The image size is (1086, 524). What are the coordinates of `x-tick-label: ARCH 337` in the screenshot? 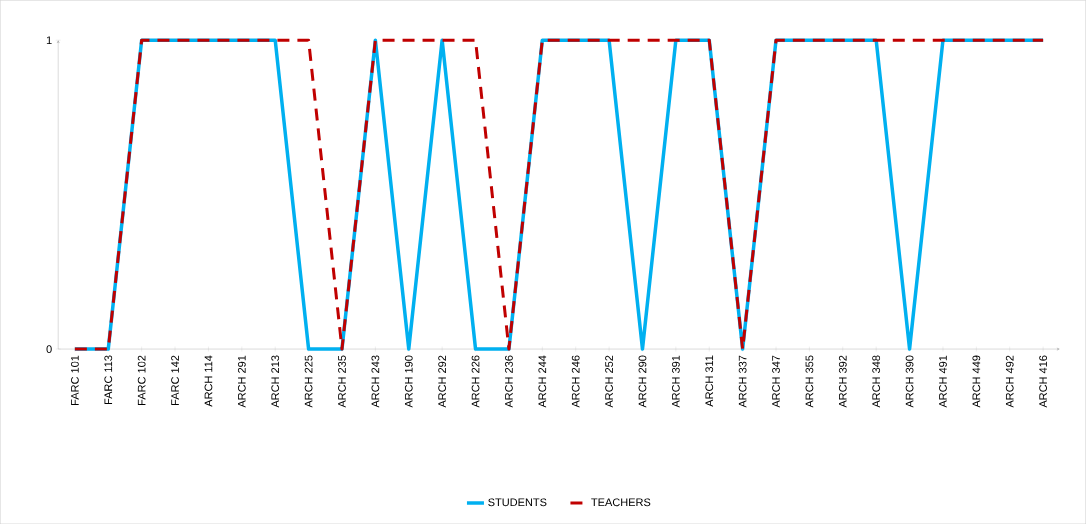 It's located at (742, 381).